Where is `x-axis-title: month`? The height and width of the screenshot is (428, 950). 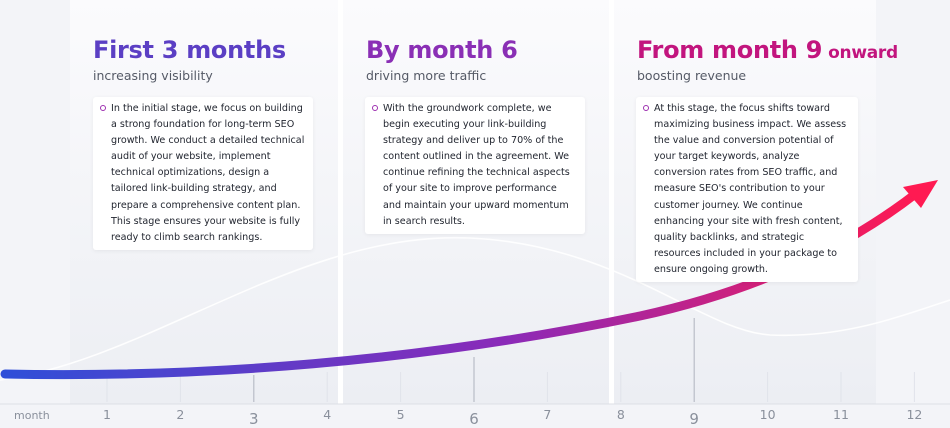 x-axis-title: month is located at coordinates (32, 415).